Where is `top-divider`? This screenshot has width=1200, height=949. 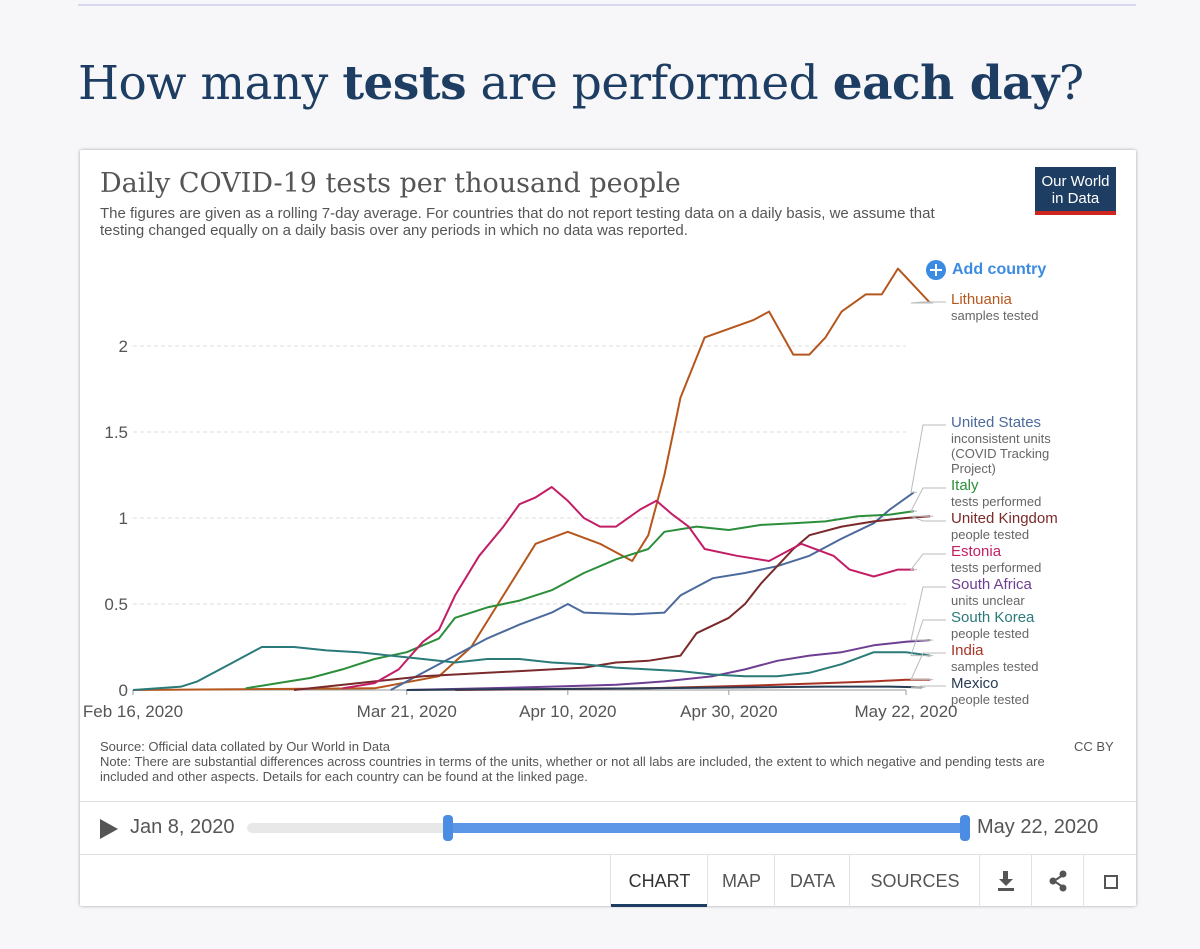 top-divider is located at coordinates (607, 5).